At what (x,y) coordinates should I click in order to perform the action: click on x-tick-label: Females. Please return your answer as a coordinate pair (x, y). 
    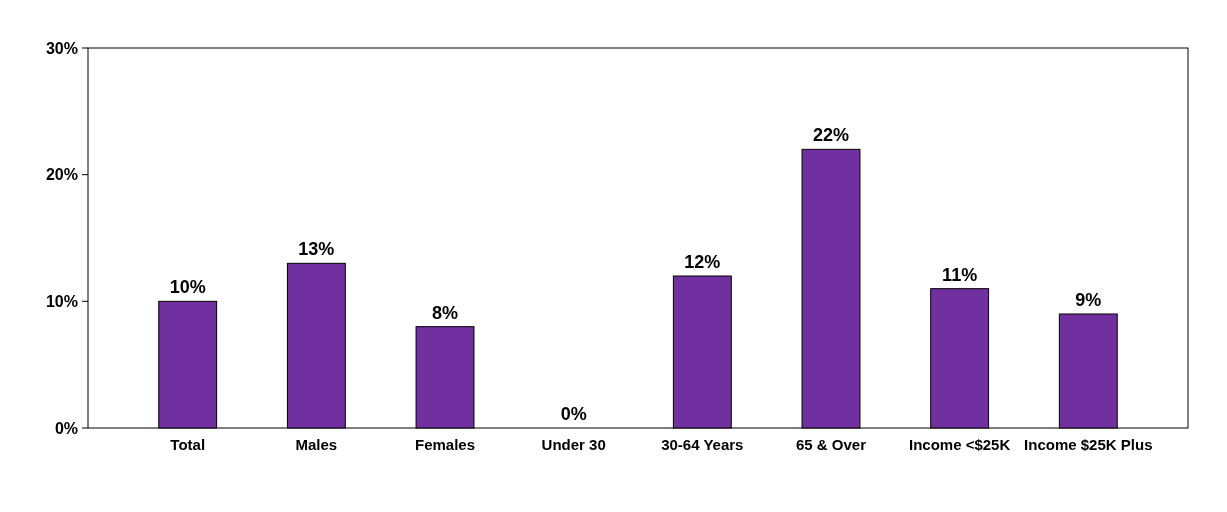
    Looking at the image, I should click on (445, 444).